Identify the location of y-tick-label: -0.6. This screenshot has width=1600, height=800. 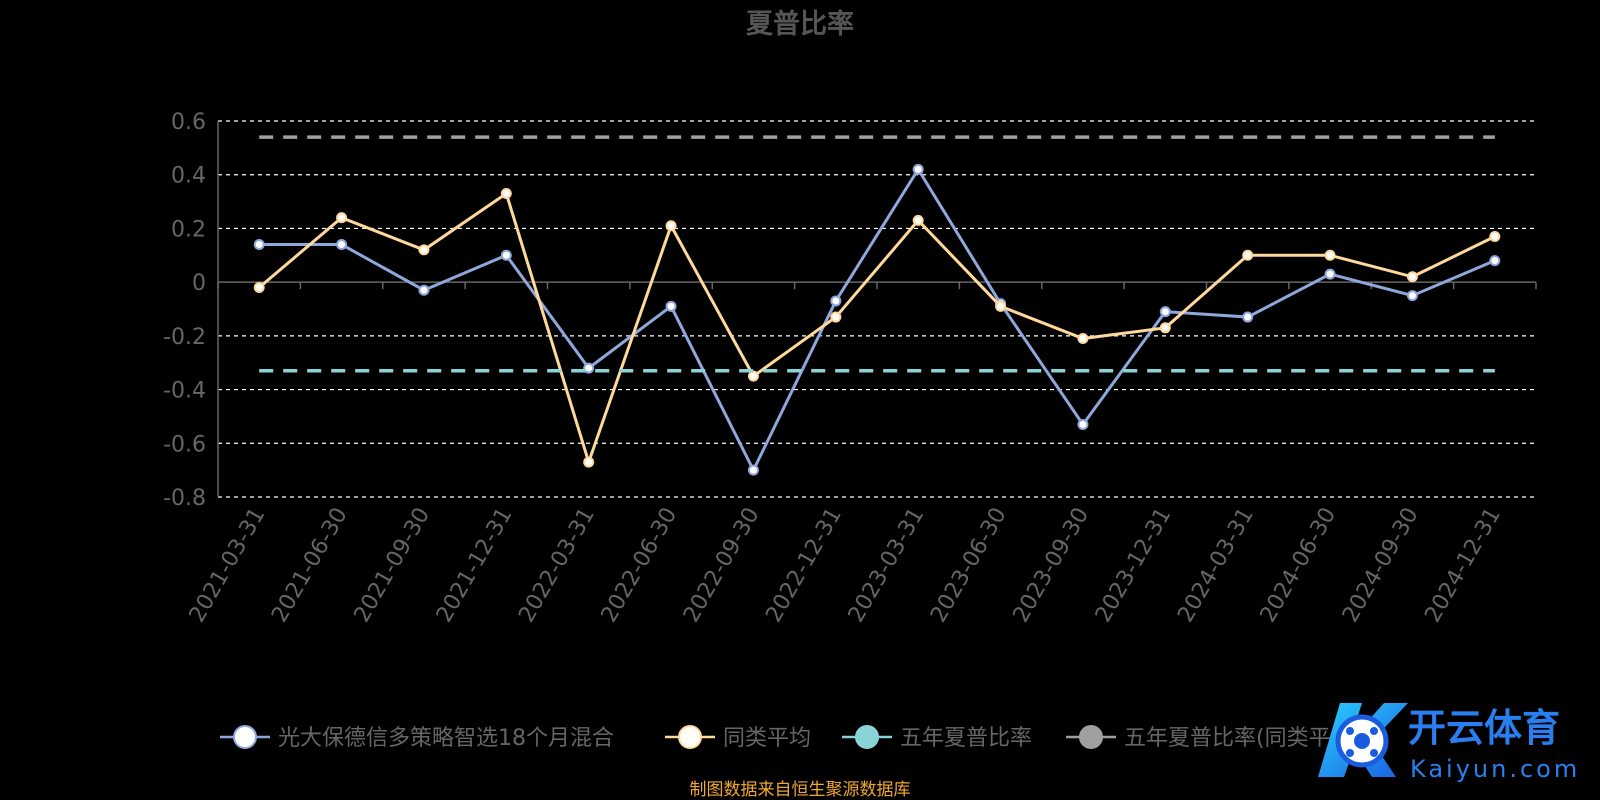
(184, 444).